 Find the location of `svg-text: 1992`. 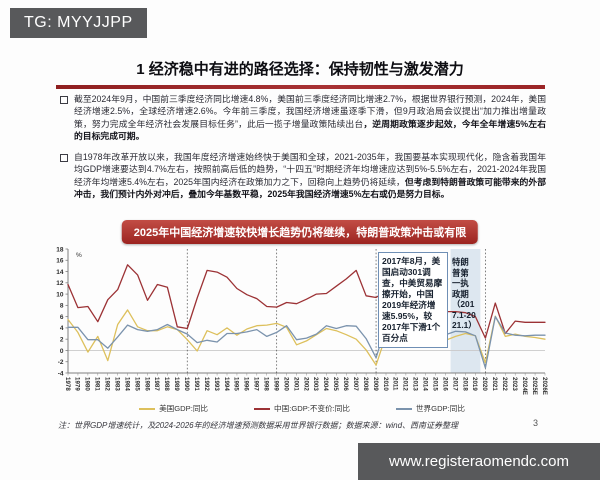

svg-text: 1992 is located at coordinates (206, 384).